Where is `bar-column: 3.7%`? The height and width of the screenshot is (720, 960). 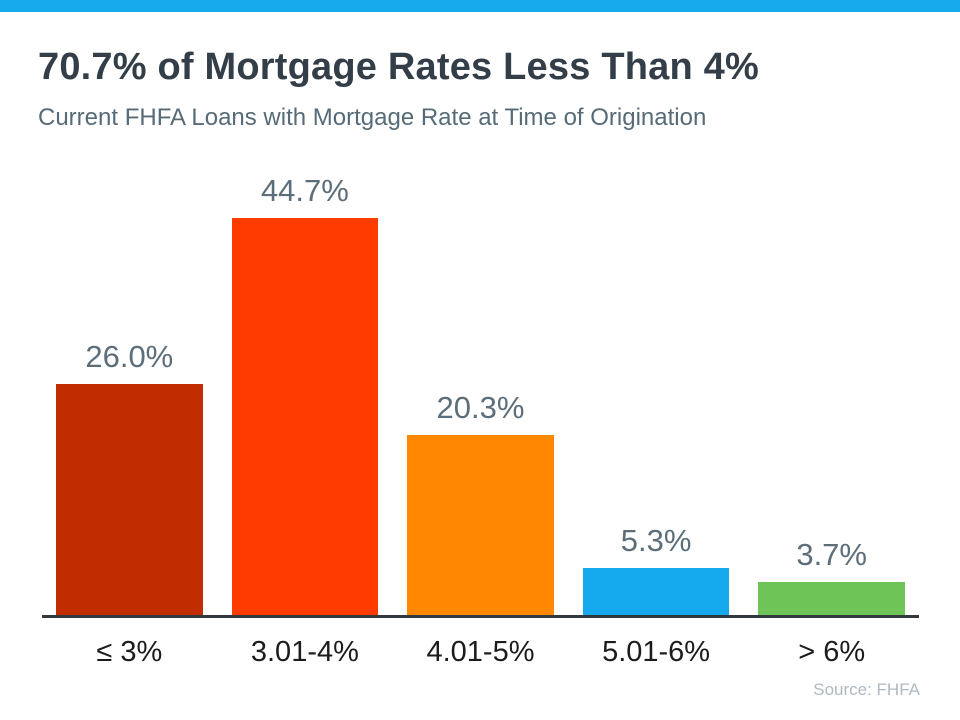
bar-column: 3.7% is located at coordinates (831, 576).